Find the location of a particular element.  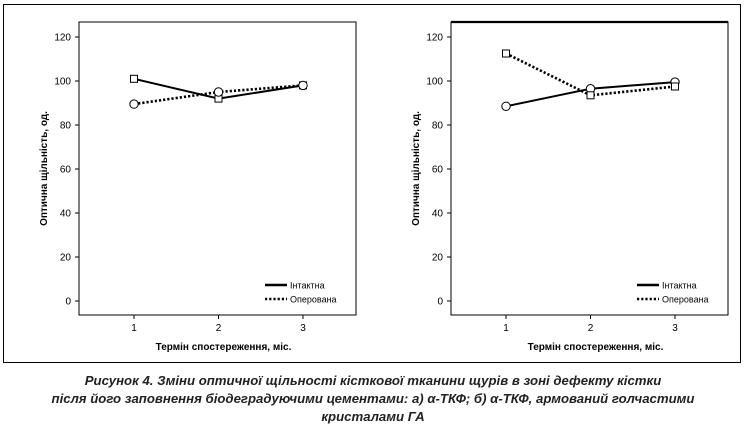

caption-line-3: кристалами ГА is located at coordinates (373, 416).